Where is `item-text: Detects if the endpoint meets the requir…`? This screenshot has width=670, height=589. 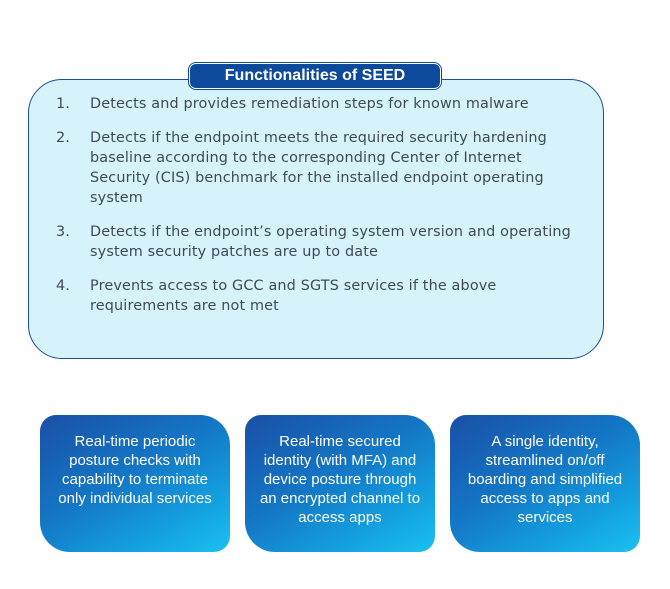 item-text: Detects if the endpoint meets the requir… is located at coordinates (318, 168).